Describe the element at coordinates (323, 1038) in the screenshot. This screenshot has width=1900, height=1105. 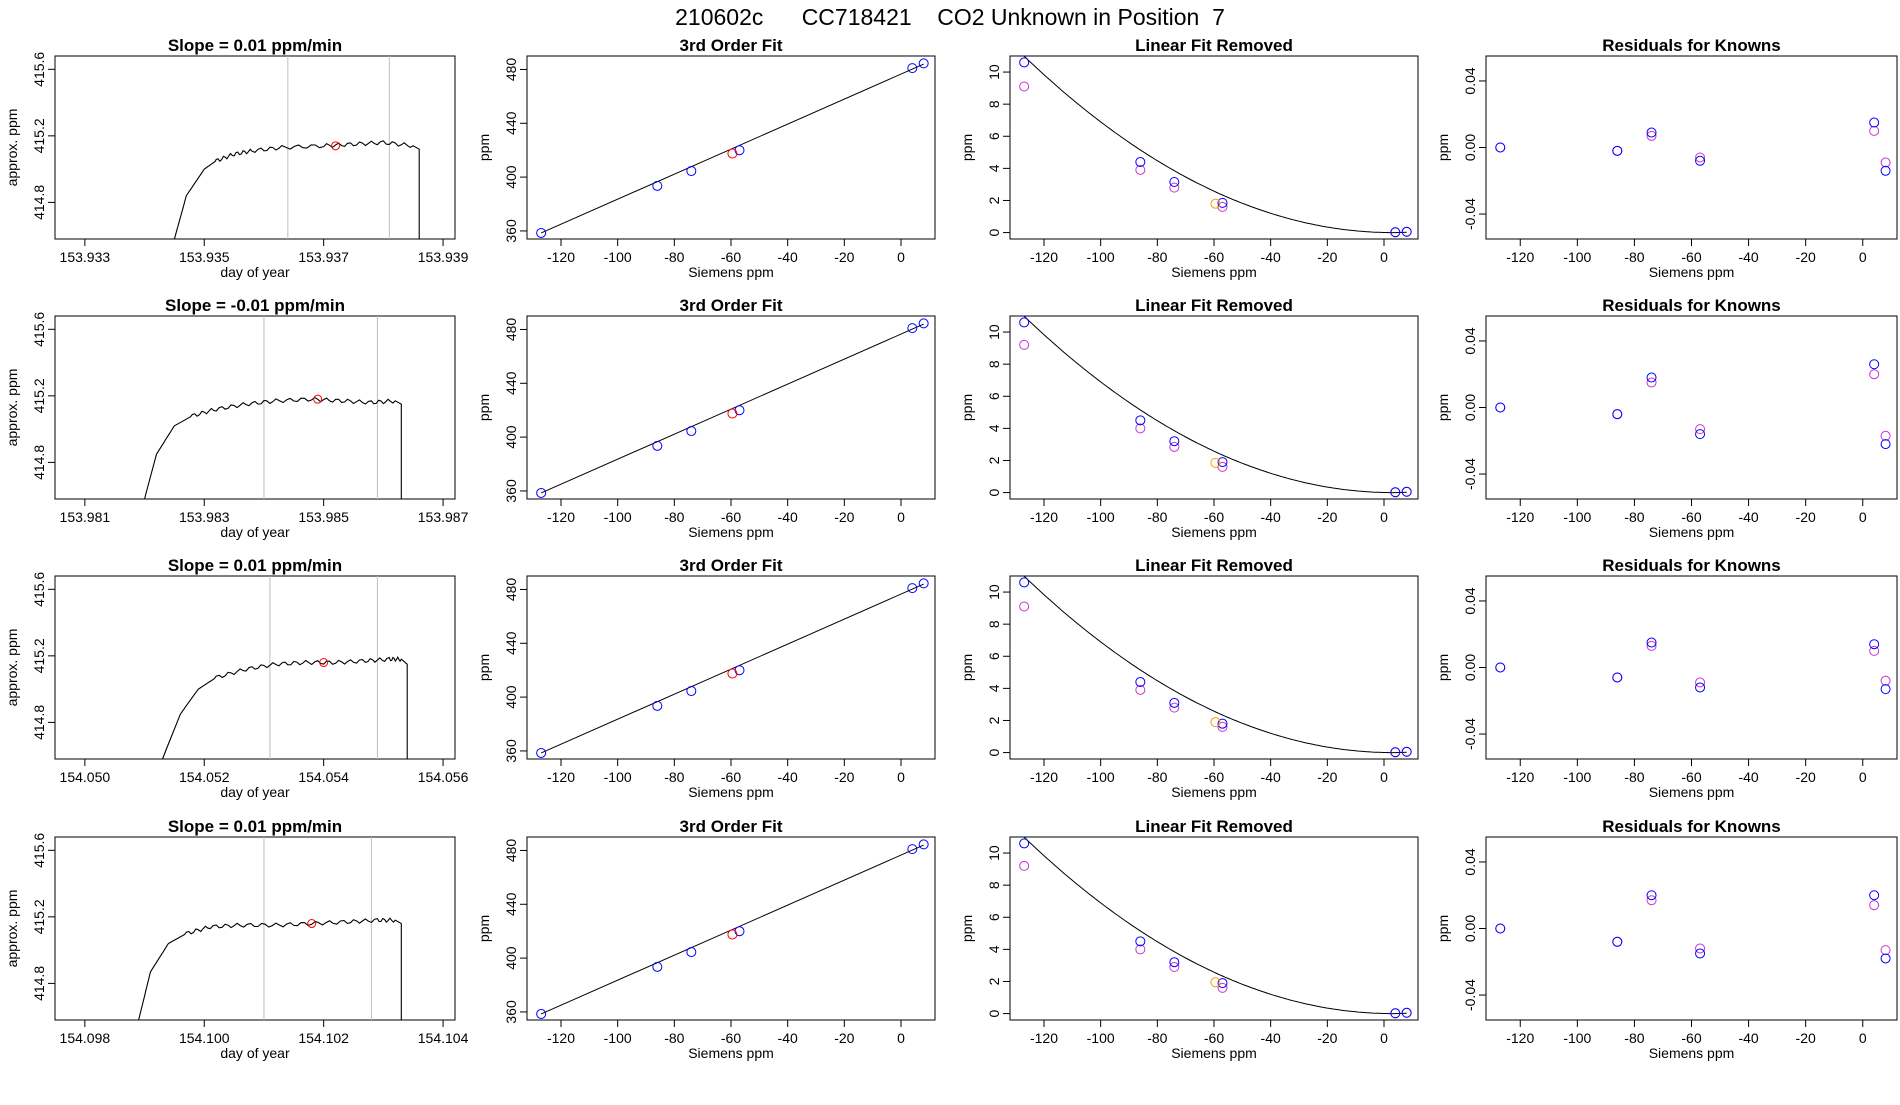
I see `x-tick-label: 154.102` at that location.